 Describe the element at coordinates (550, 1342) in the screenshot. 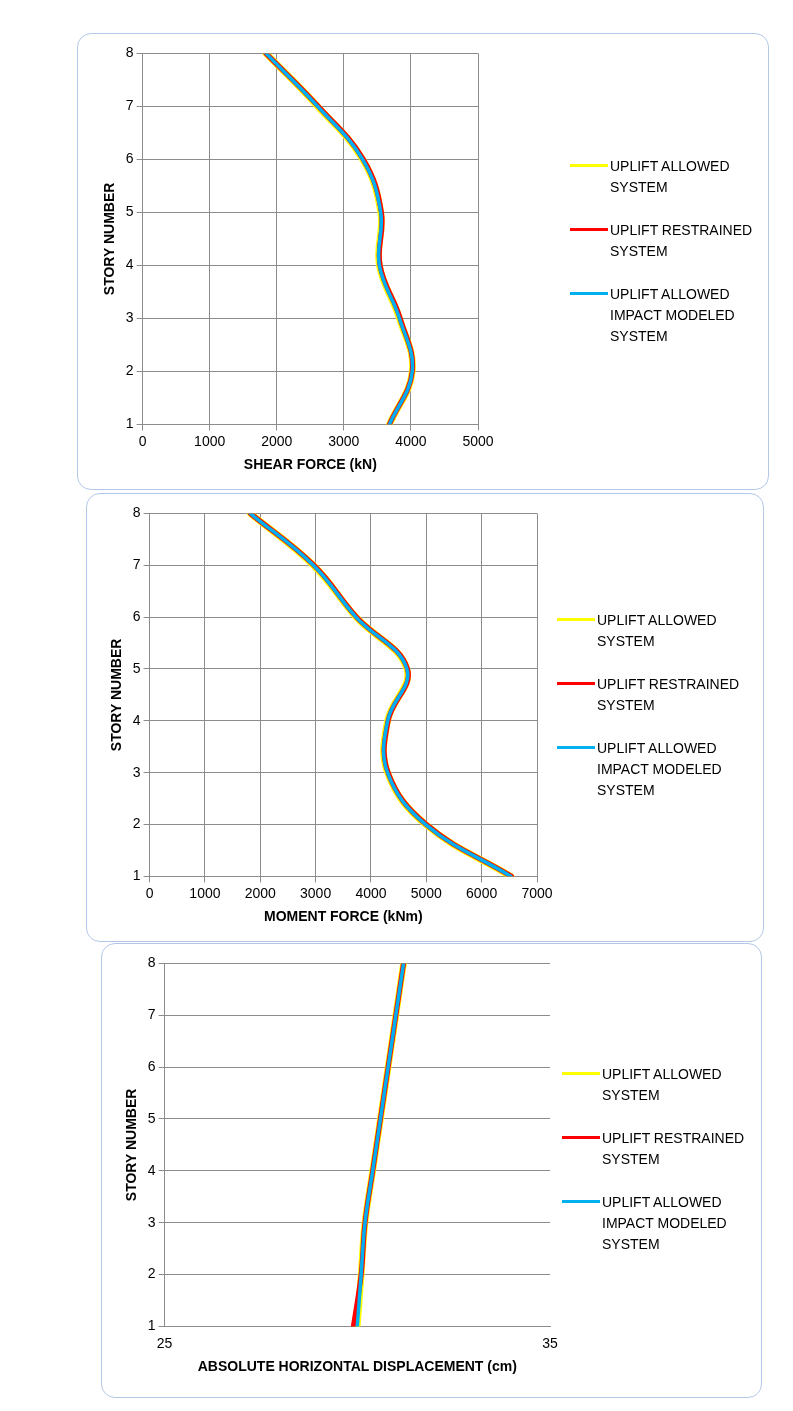

I see `x-tick-label: 35` at that location.